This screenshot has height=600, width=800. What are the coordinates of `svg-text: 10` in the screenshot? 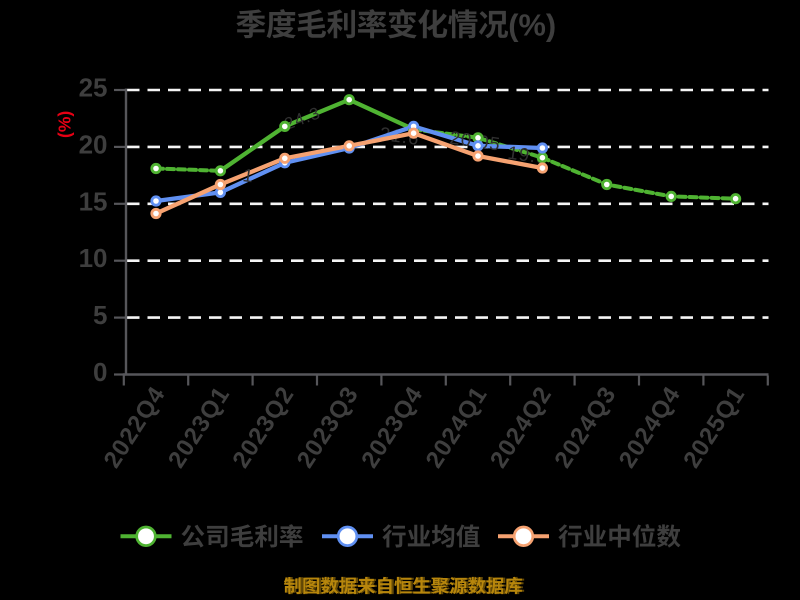 It's located at (93, 258).